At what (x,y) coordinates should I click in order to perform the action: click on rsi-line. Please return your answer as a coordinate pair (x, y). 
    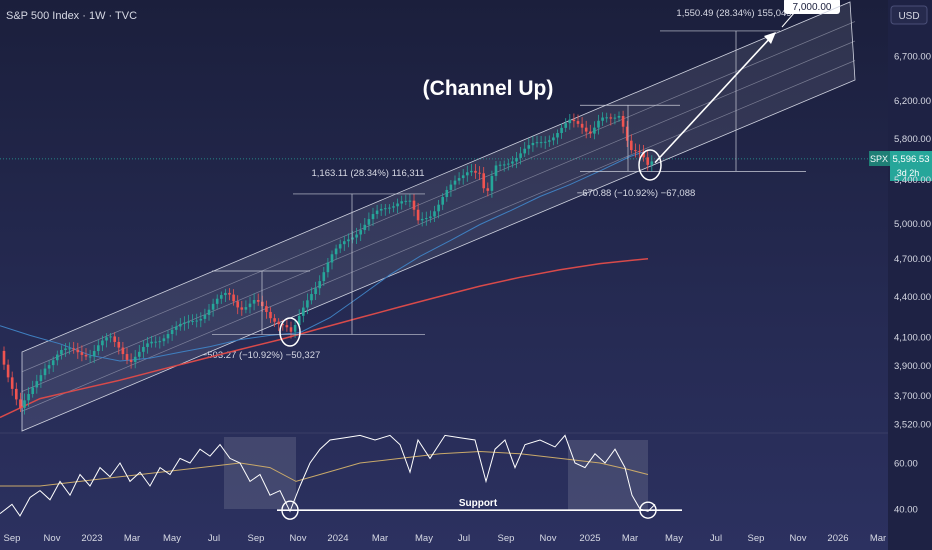
    Looking at the image, I should click on (328, 475).